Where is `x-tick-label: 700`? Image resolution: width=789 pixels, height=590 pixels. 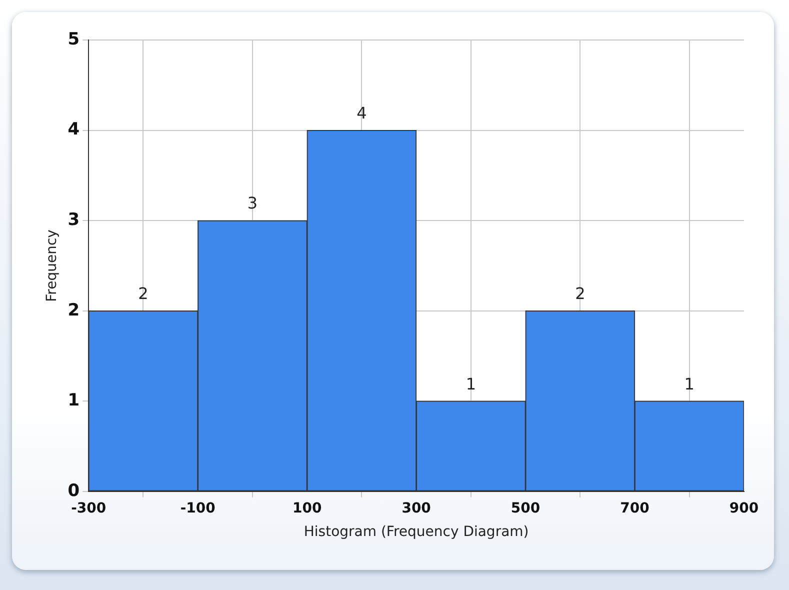 x-tick-label: 700 is located at coordinates (635, 508).